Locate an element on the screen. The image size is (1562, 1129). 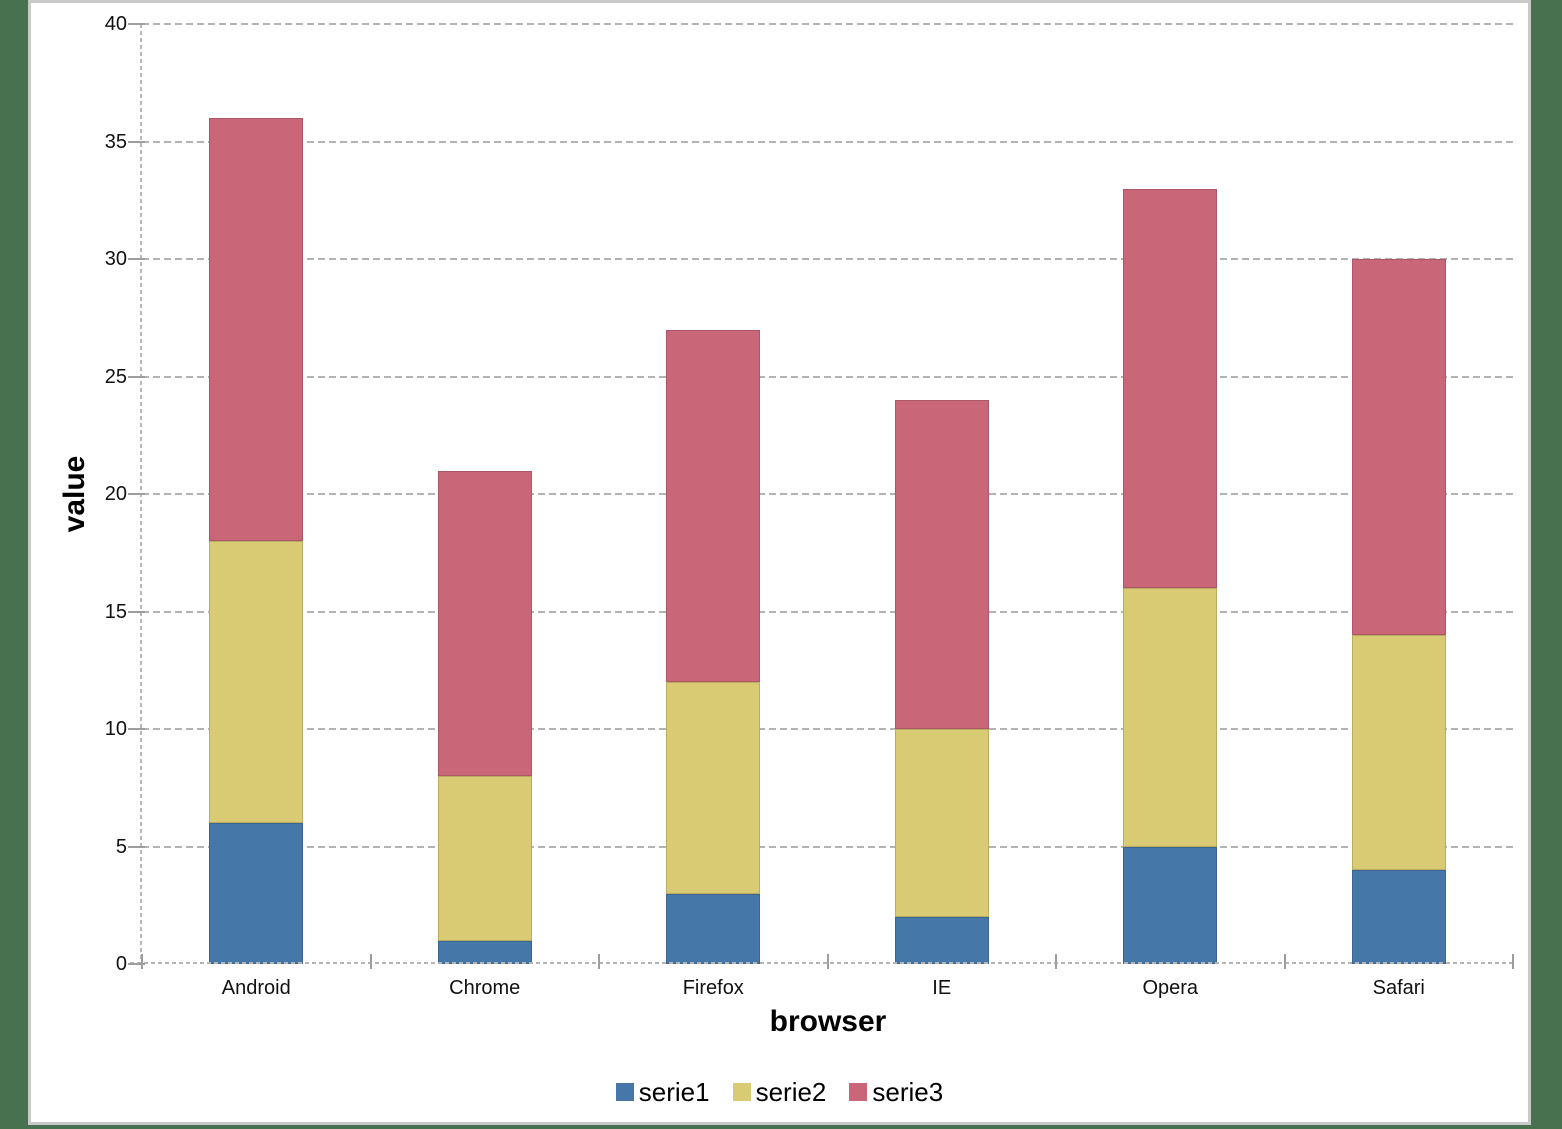
y-tick-label: 35 is located at coordinates (115, 141).